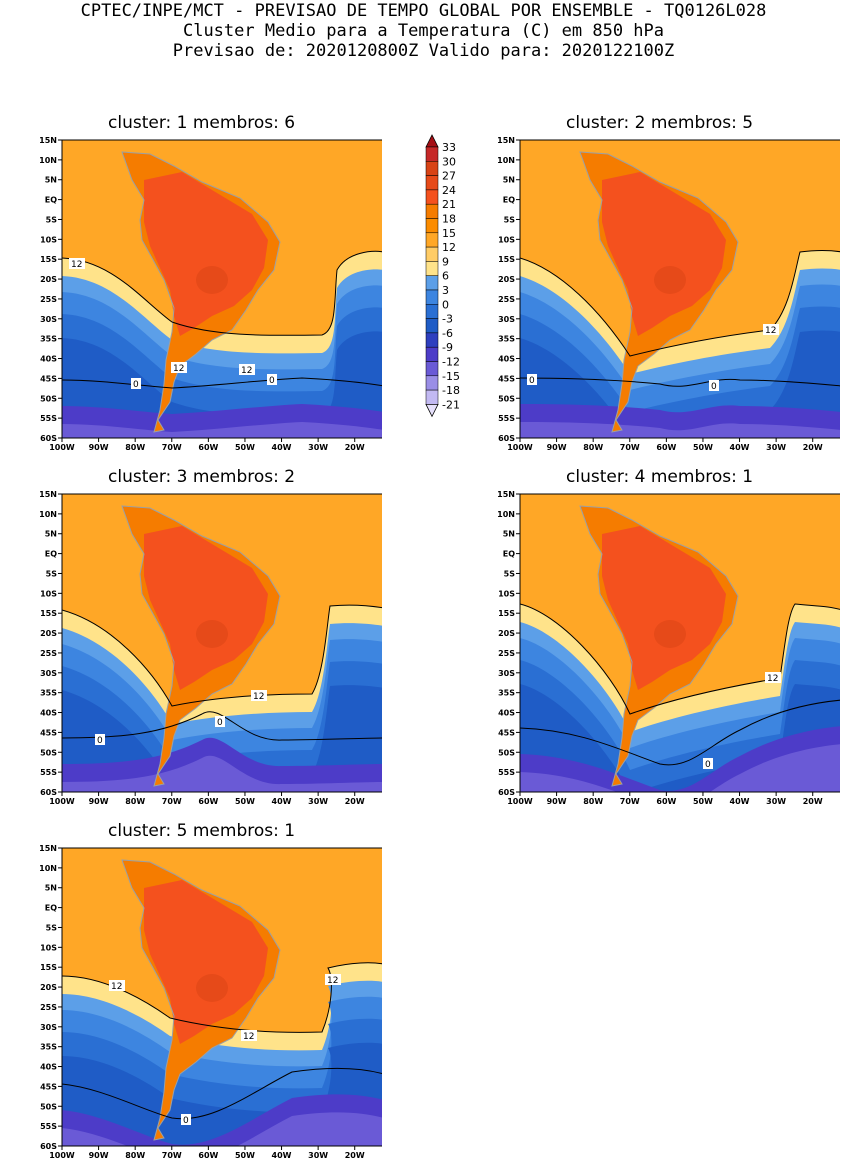  I want to click on colorbar-label: -21, so click(451, 404).